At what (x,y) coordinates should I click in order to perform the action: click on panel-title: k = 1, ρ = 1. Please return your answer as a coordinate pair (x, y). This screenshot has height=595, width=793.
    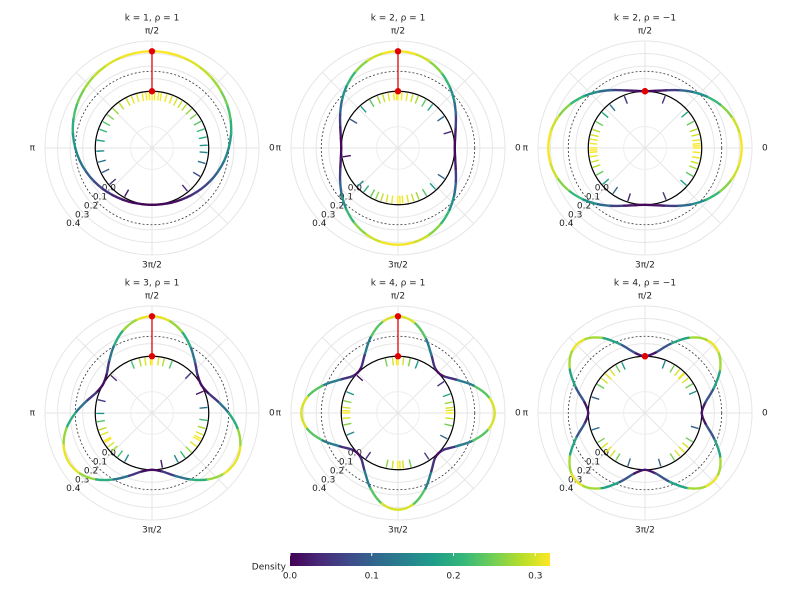
    Looking at the image, I should click on (152, 19).